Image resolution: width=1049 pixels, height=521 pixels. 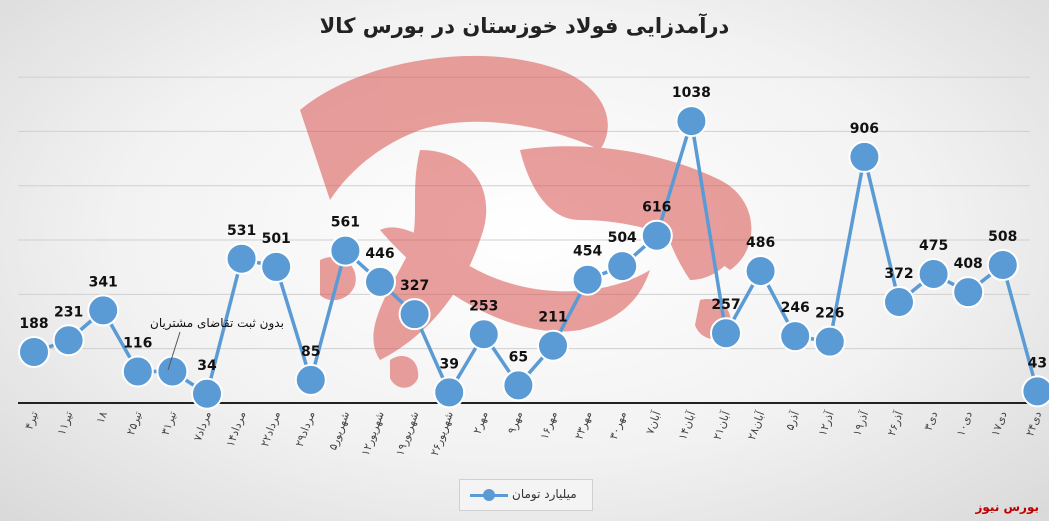 I want to click on chart-title: درآمدزایی فولاد خوزستان در بورس کالا, so click(x=524, y=26).